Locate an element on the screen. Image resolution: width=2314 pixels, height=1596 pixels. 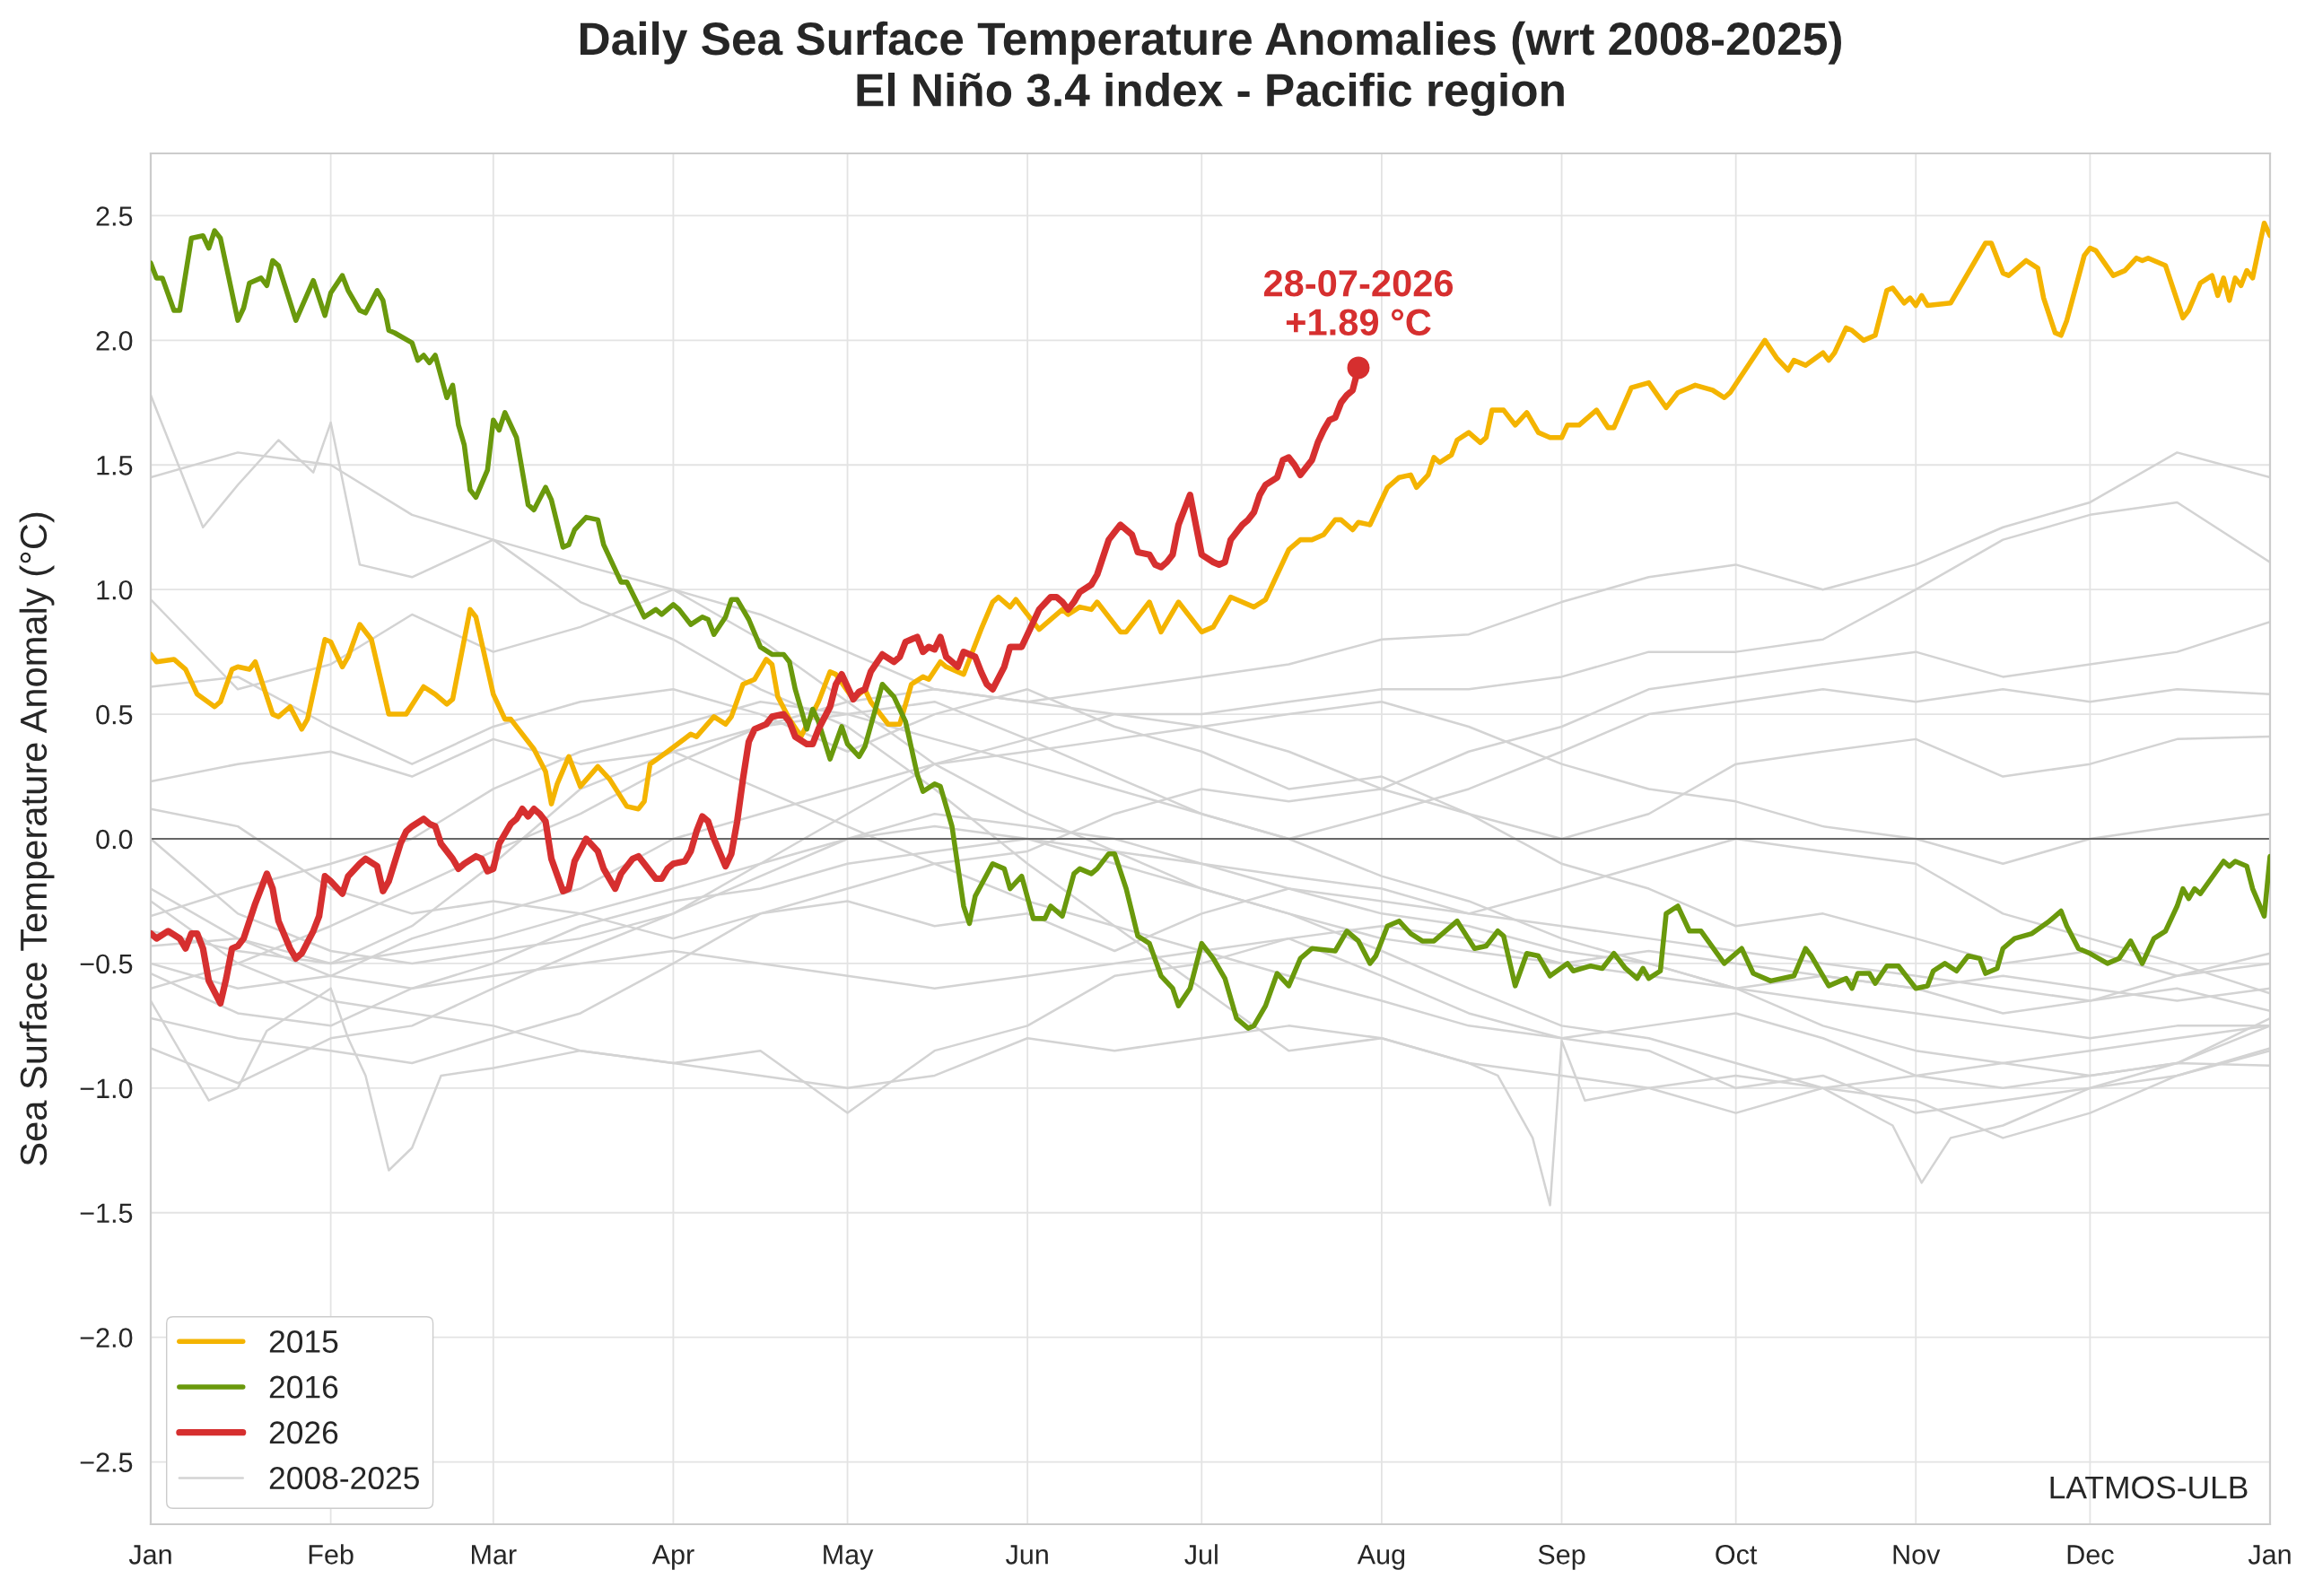
y-tick-label: 1.5 is located at coordinates (115, 465).